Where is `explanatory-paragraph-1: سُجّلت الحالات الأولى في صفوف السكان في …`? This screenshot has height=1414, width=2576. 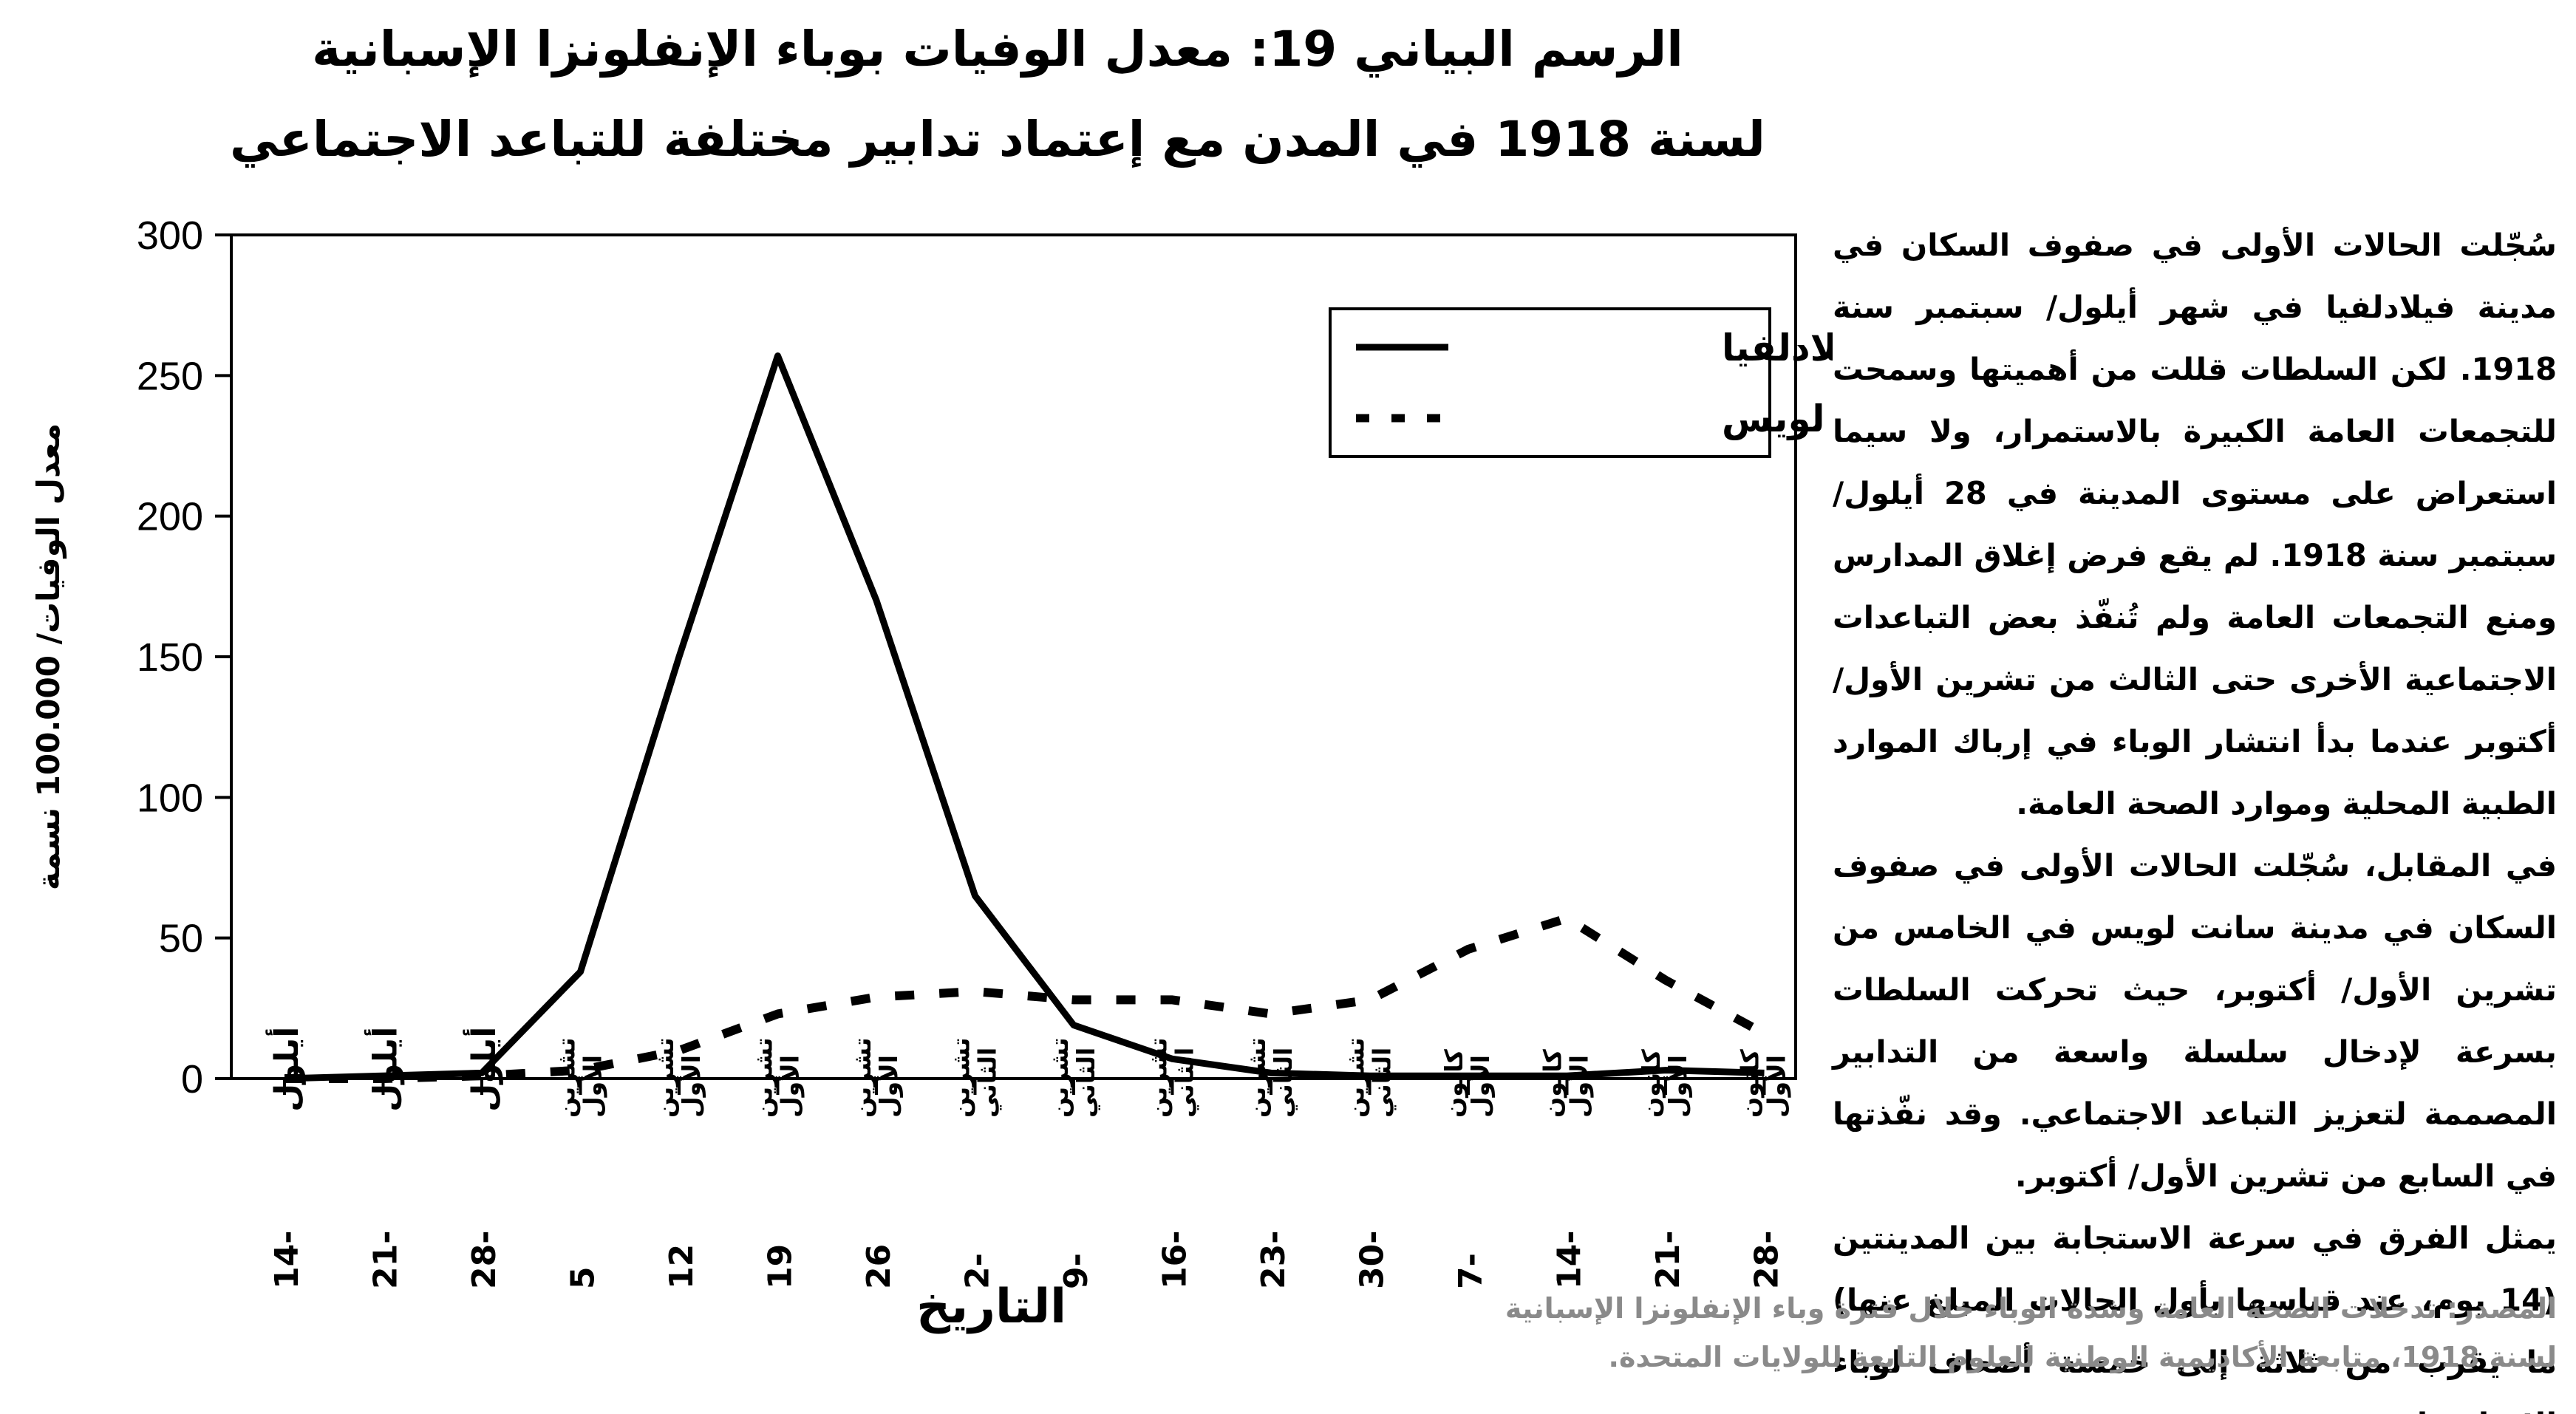 explanatory-paragraph-1: سُجّلت الحالات الأولى في صفوف السكان في … is located at coordinates (2195, 524).